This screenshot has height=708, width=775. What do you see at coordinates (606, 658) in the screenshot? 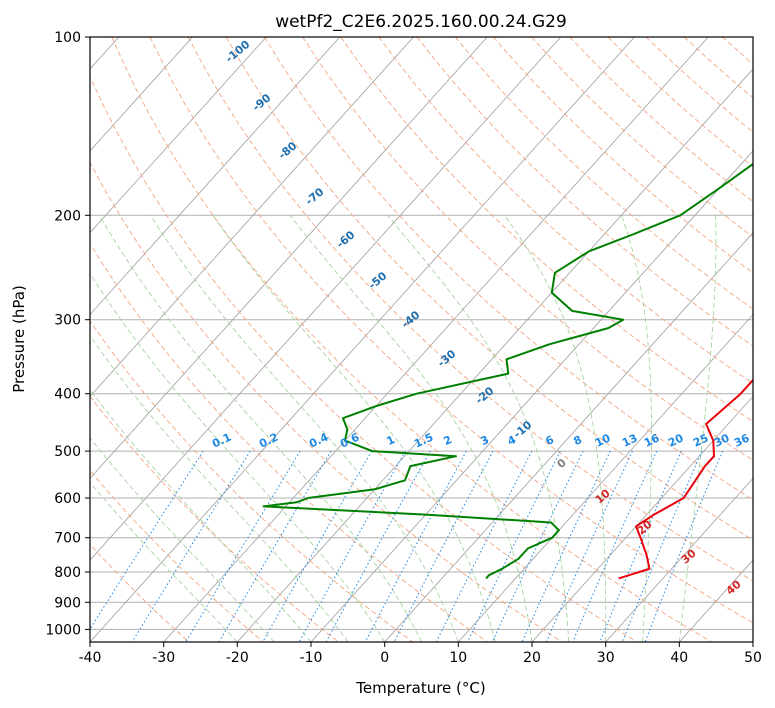
I see `x-tick-label: 30` at bounding box center [606, 658].